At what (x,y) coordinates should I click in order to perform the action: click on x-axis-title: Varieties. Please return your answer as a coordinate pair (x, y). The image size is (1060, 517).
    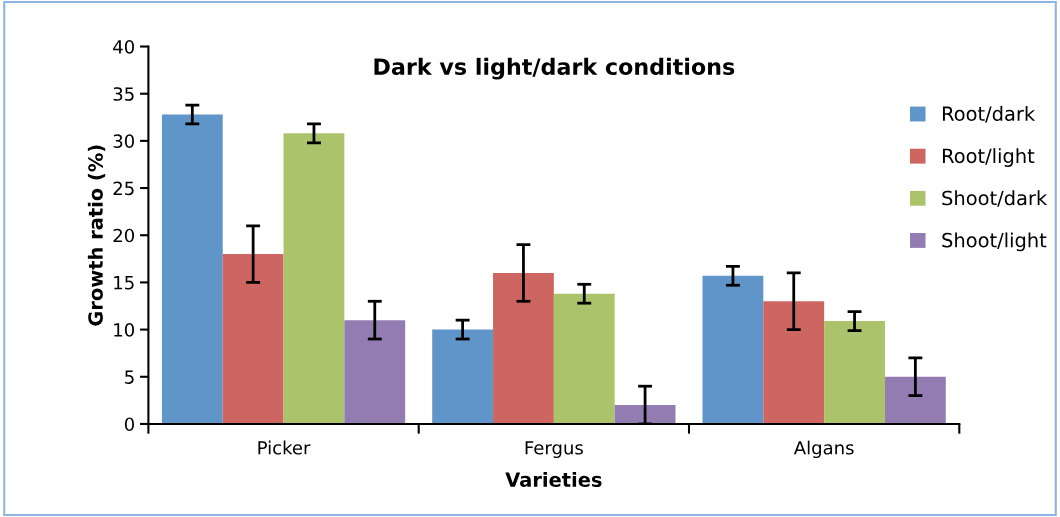
    Looking at the image, I should click on (553, 479).